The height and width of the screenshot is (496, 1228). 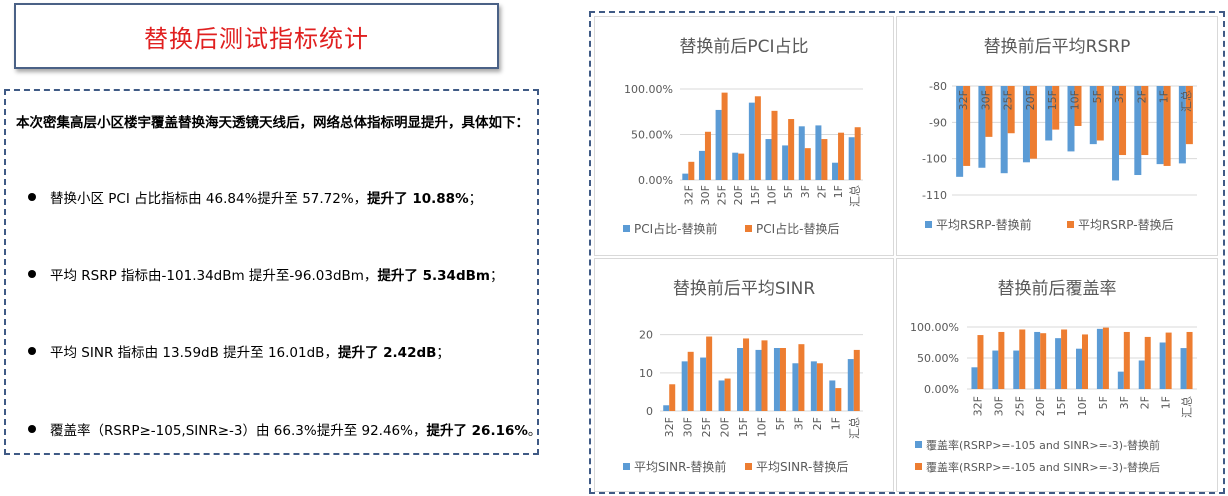 I want to click on chart-title: 替换前后覆盖率, so click(x=1057, y=289).